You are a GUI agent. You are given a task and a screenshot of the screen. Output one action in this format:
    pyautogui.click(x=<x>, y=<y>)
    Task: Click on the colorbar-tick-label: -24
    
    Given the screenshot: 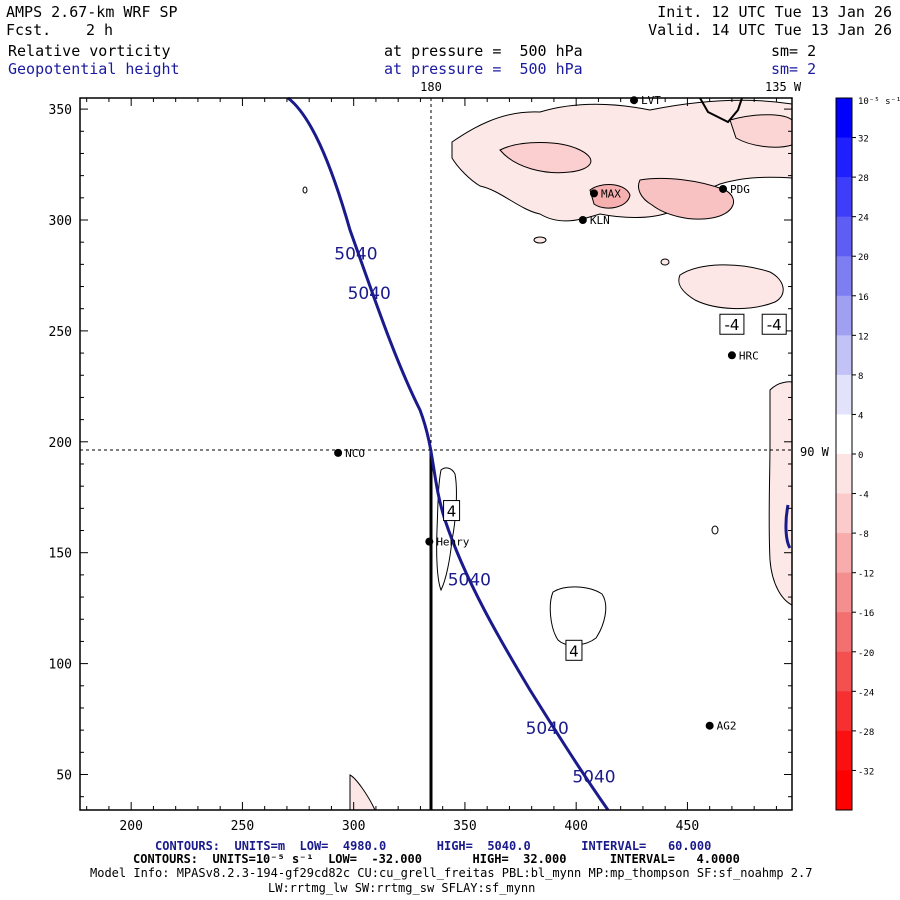 What is the action you would take?
    pyautogui.click(x=866, y=693)
    